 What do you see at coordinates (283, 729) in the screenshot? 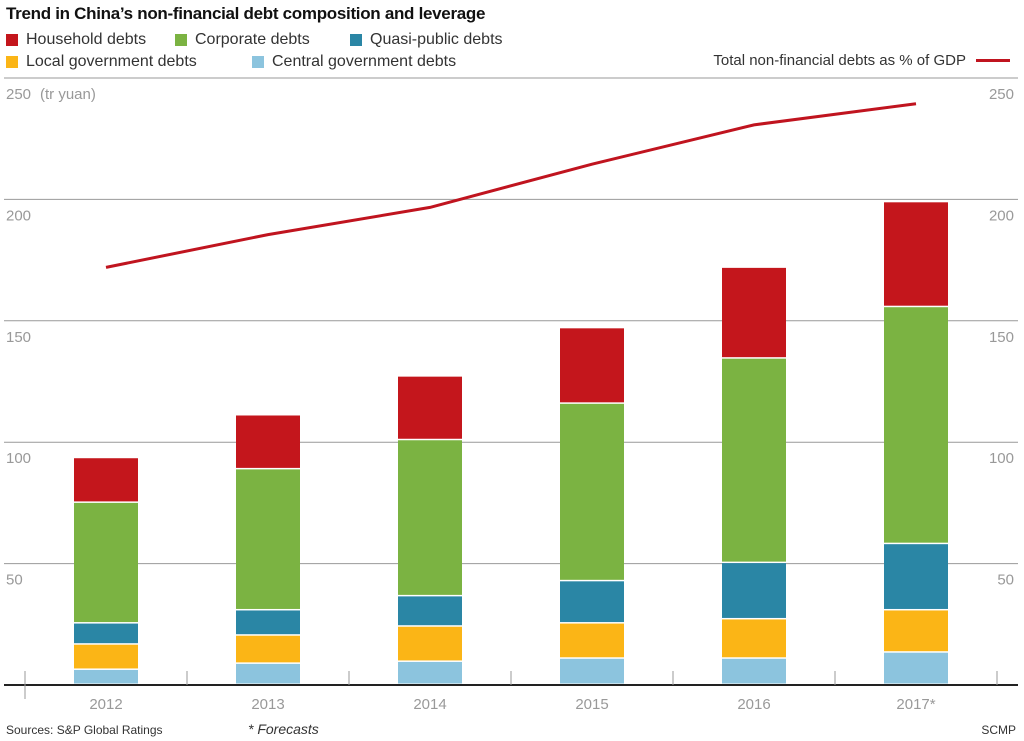
I see `forecast-note: * Forecasts` at bounding box center [283, 729].